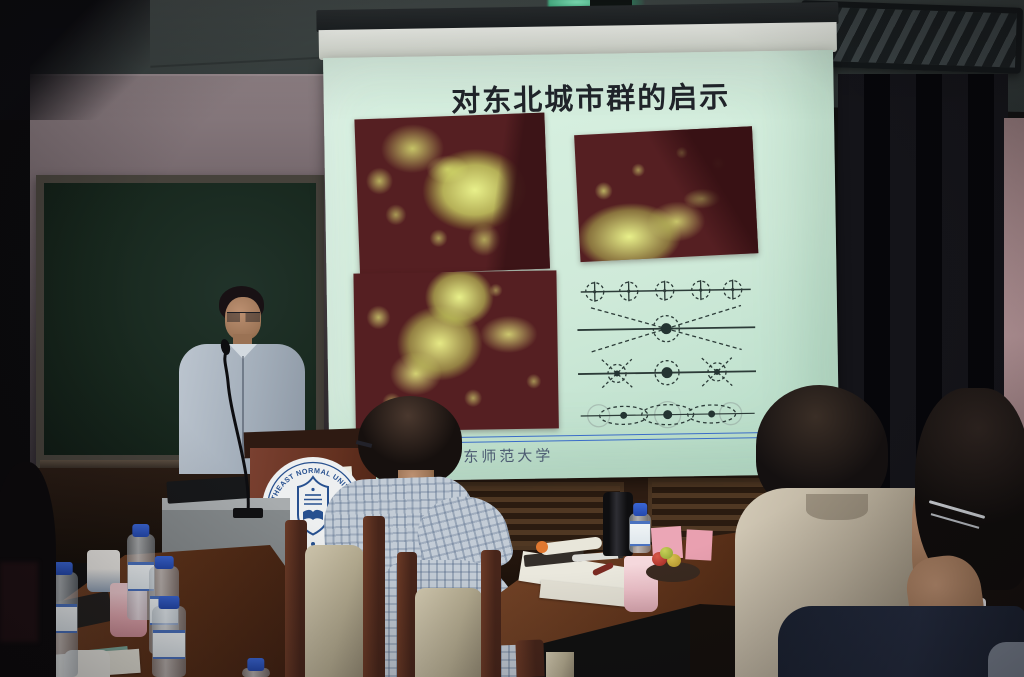  Describe the element at coordinates (590, 100) in the screenshot. I see `slide-title: 对东北城市群的启示` at that location.